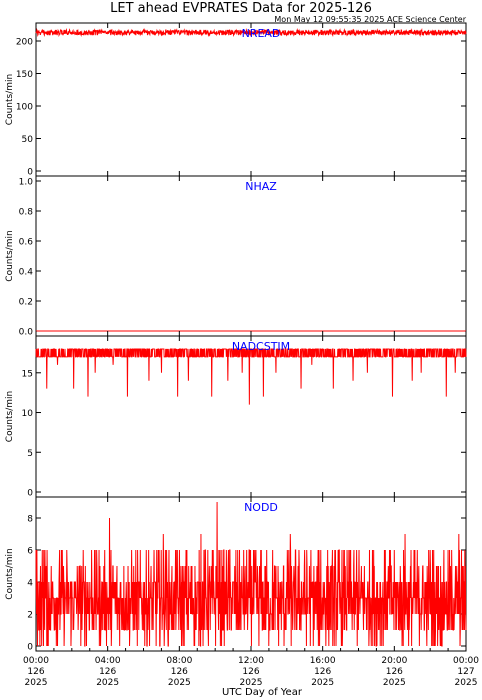 The width and height of the screenshot is (482, 700). I want to click on y-tick-label: 0.6, so click(26, 243).